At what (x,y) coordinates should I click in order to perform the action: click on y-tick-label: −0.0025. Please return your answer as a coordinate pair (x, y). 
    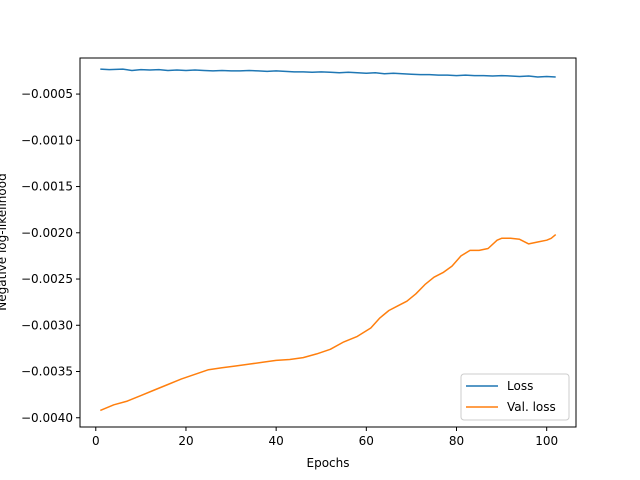
    Looking at the image, I should click on (47, 279).